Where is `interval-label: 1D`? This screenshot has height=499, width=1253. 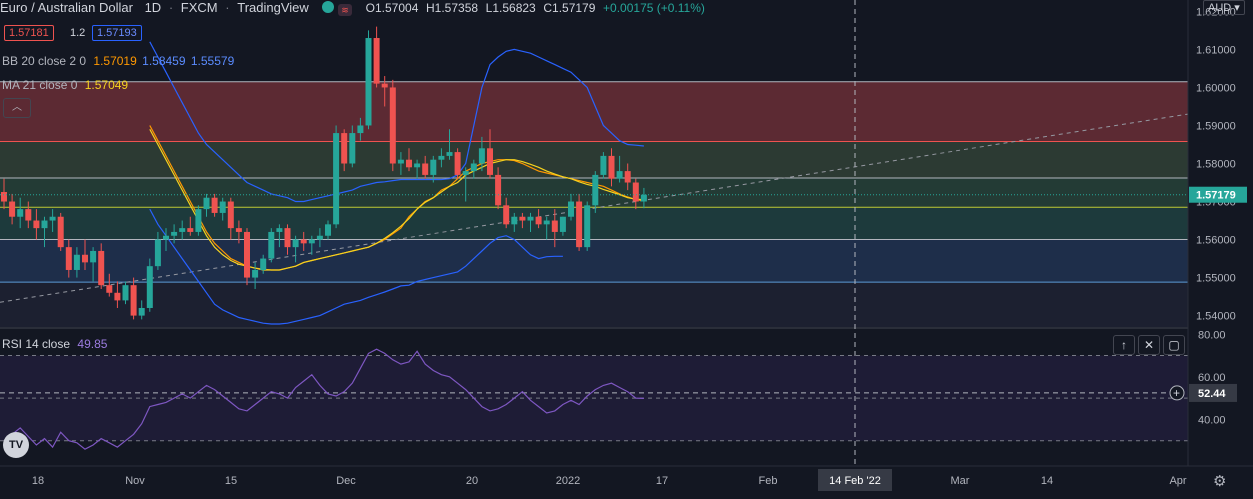 interval-label: 1D is located at coordinates (153, 7).